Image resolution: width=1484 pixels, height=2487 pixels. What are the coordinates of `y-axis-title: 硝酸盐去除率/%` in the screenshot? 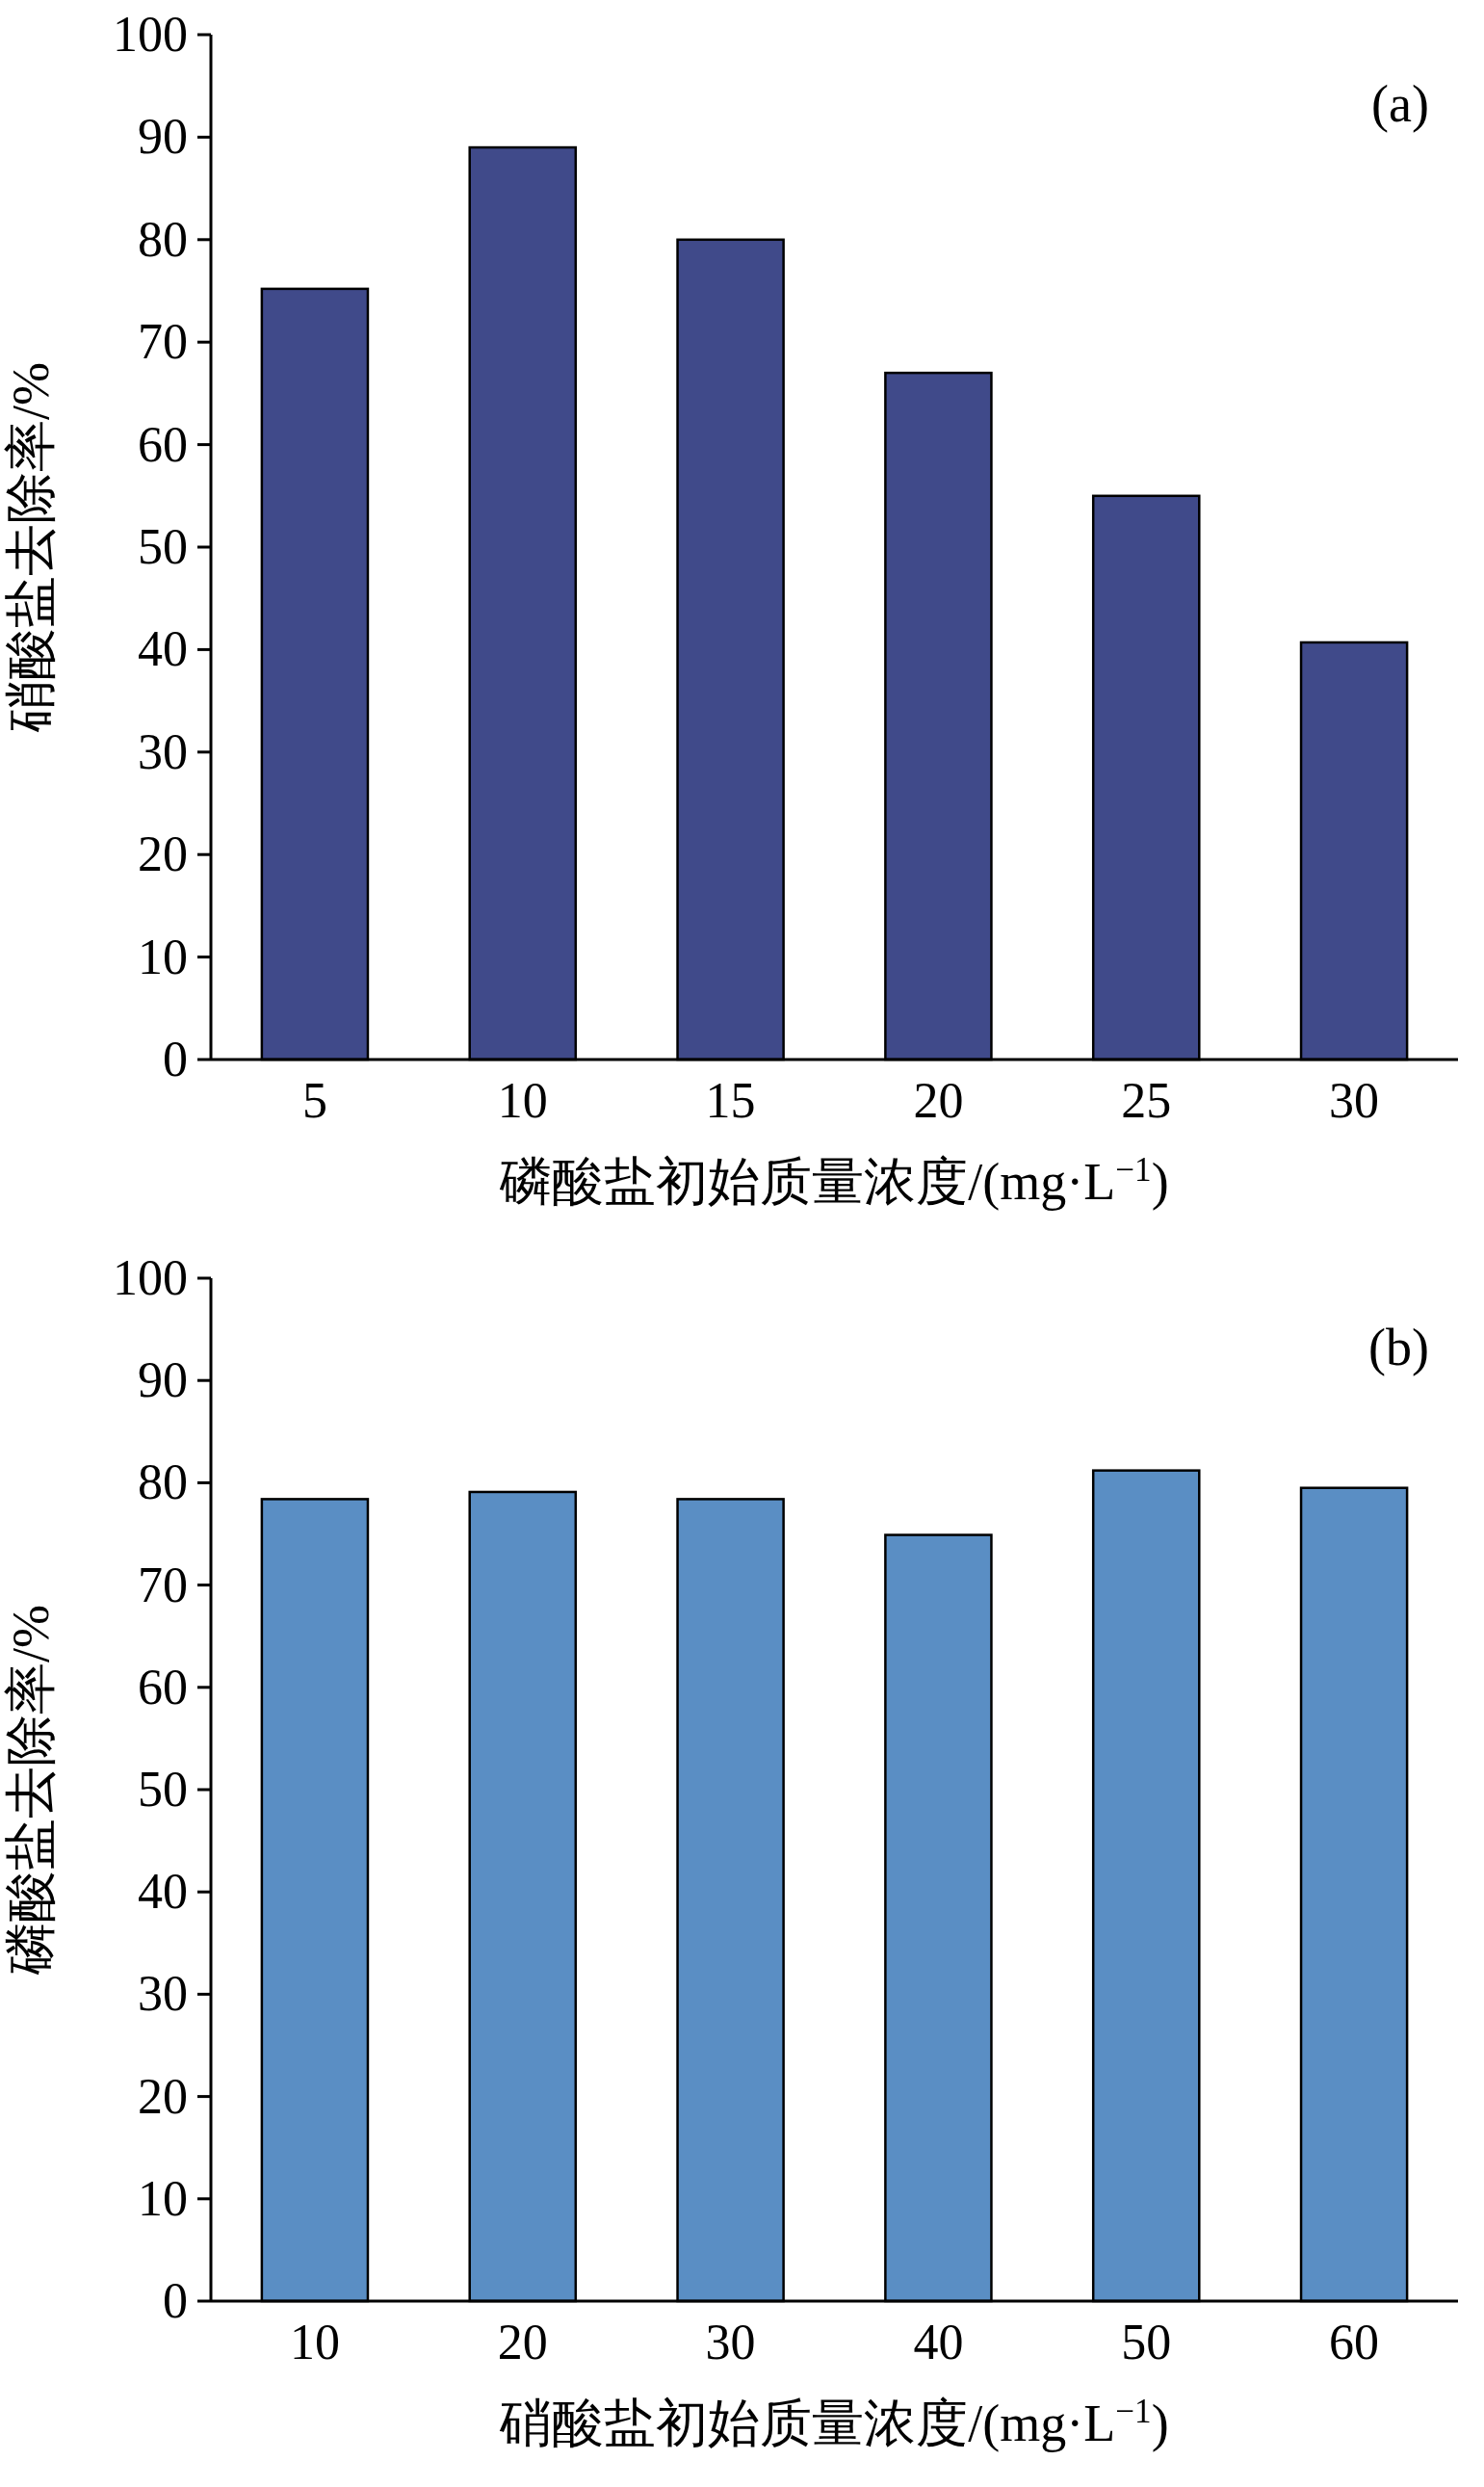 It's located at (31, 547).